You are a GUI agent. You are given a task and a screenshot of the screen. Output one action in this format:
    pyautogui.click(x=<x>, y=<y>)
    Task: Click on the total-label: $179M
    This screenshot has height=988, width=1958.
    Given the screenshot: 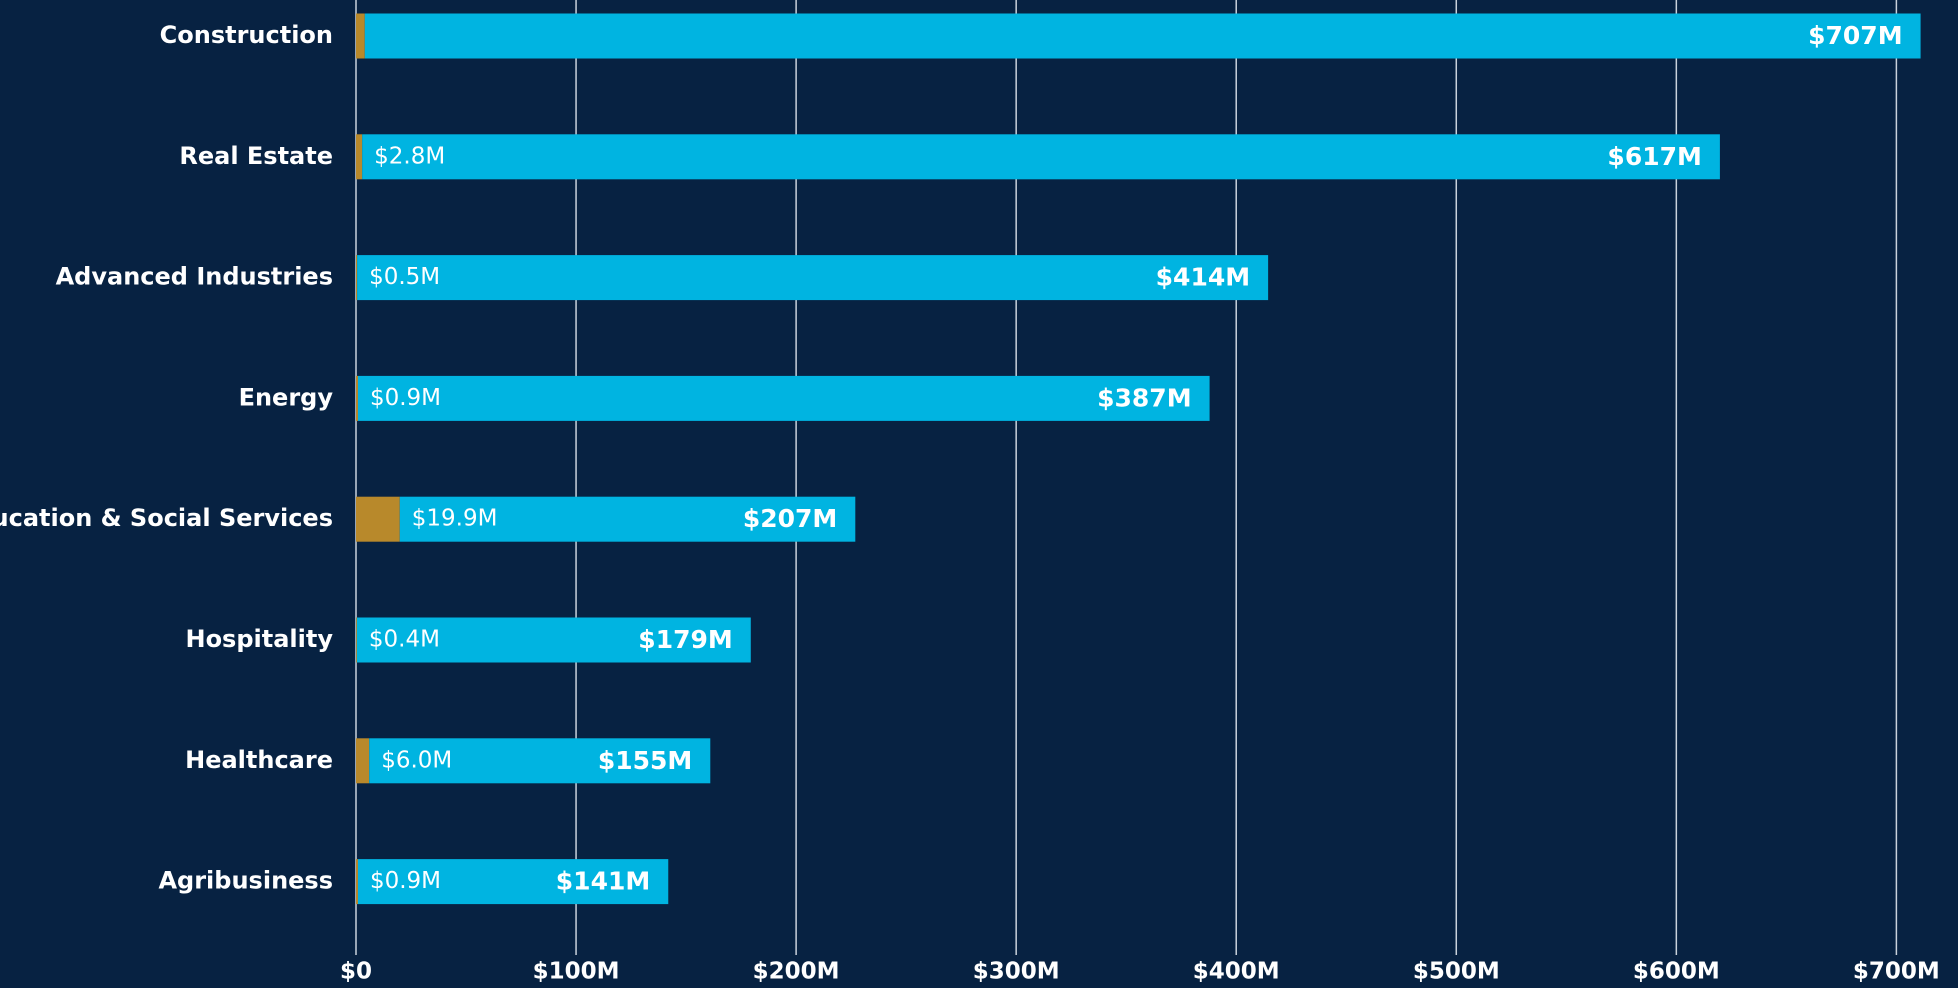 What is the action you would take?
    pyautogui.click(x=685, y=639)
    